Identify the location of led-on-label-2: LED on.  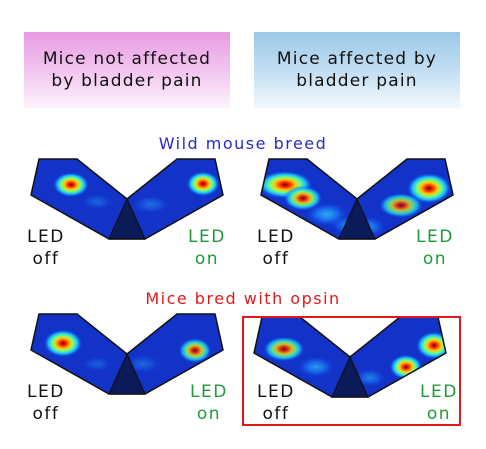
(435, 248).